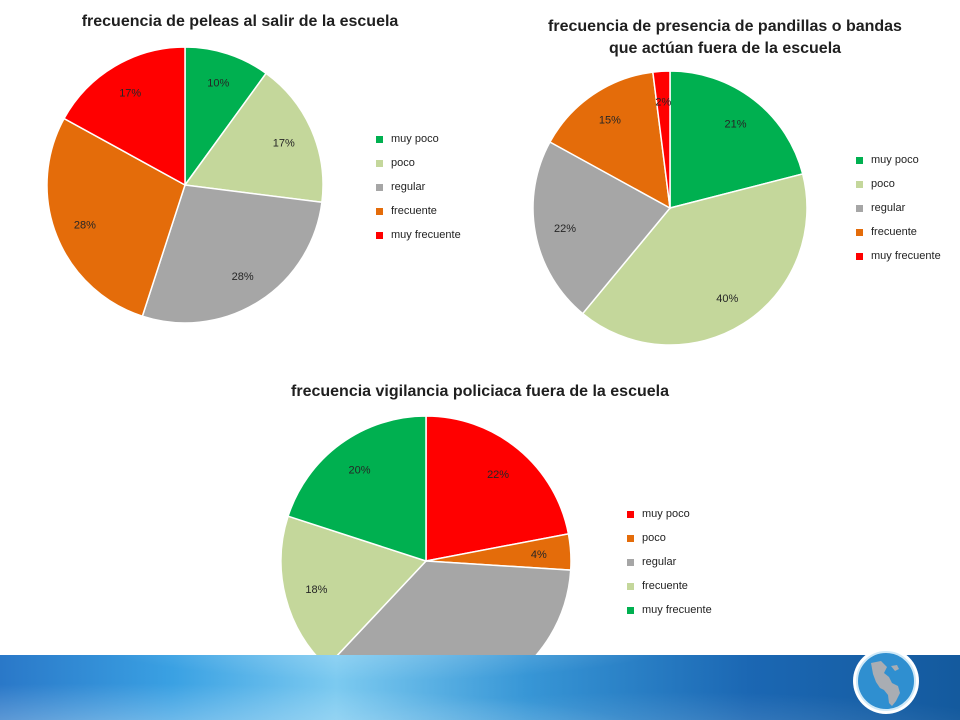 This screenshot has width=960, height=720. I want to click on footer-swirl-decoration, so click(480, 687).